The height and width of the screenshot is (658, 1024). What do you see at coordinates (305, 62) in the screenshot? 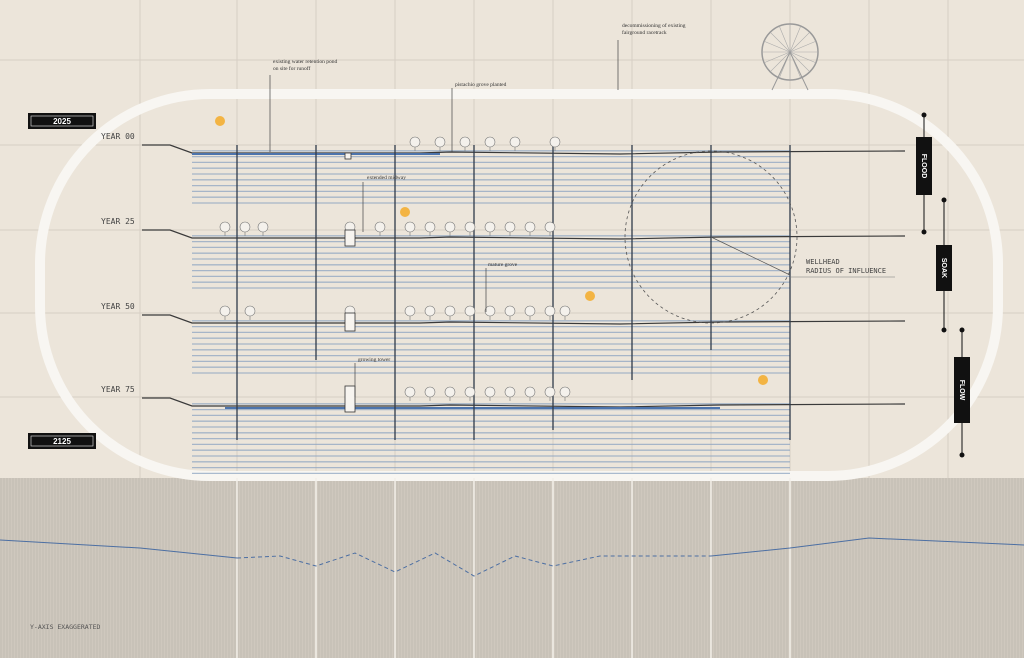
I see `annotation: existing water retention pond` at bounding box center [305, 62].